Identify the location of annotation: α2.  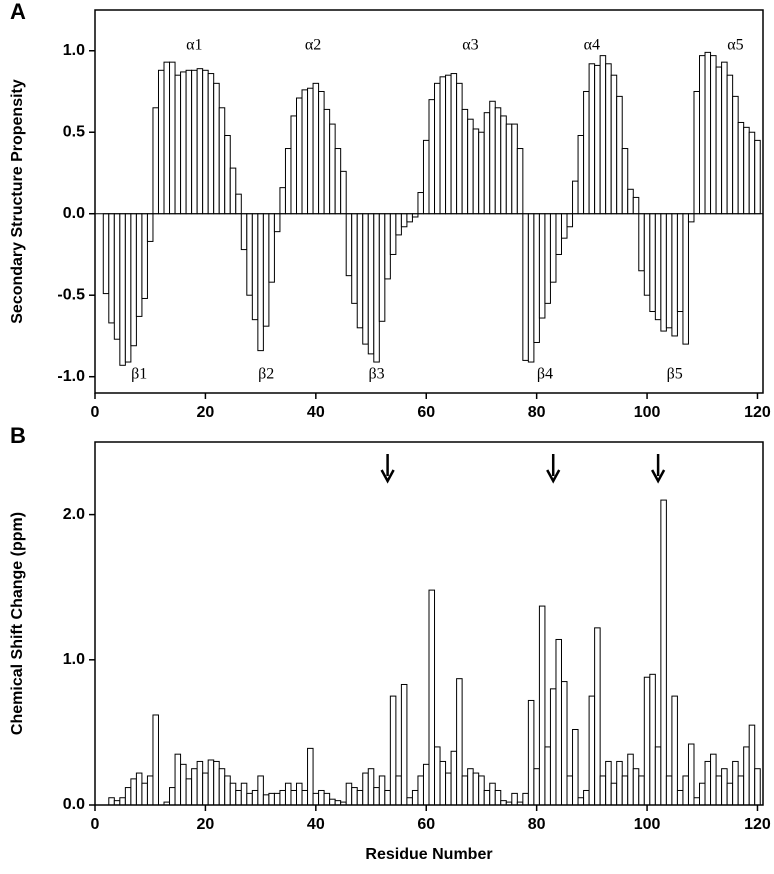
(313, 45).